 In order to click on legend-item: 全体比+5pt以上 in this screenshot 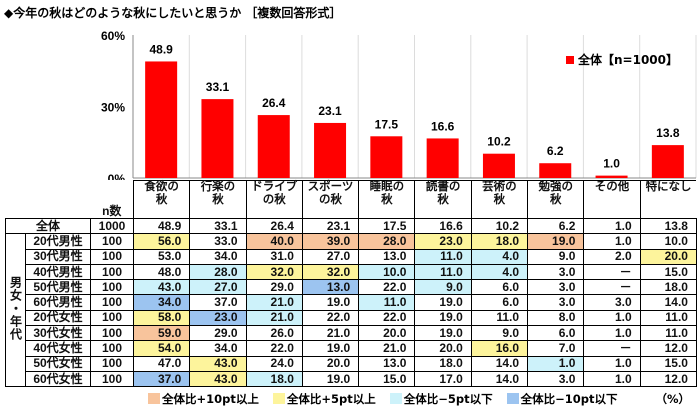, I will do `click(324, 399)`.